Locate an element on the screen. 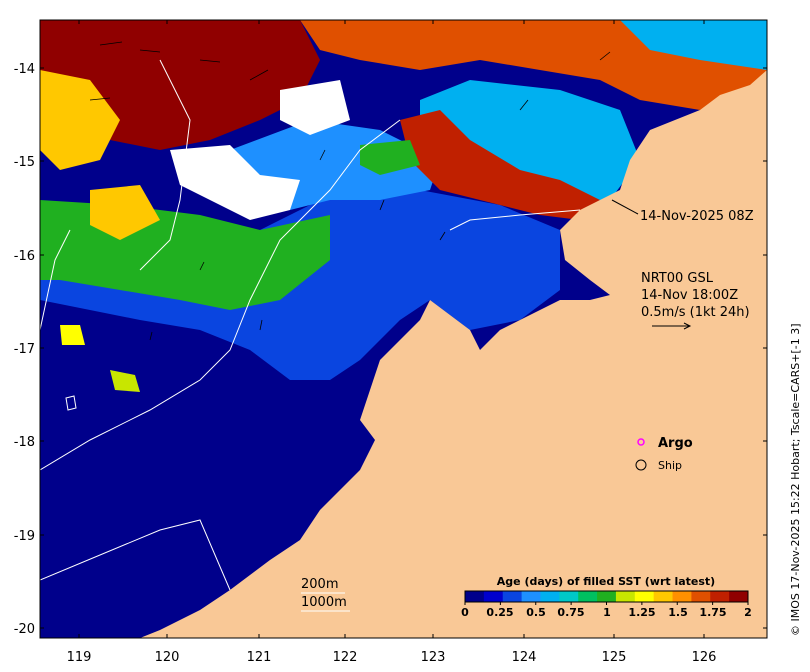 The width and height of the screenshot is (810, 672). region-cyan-east is located at coordinates (693, 45).